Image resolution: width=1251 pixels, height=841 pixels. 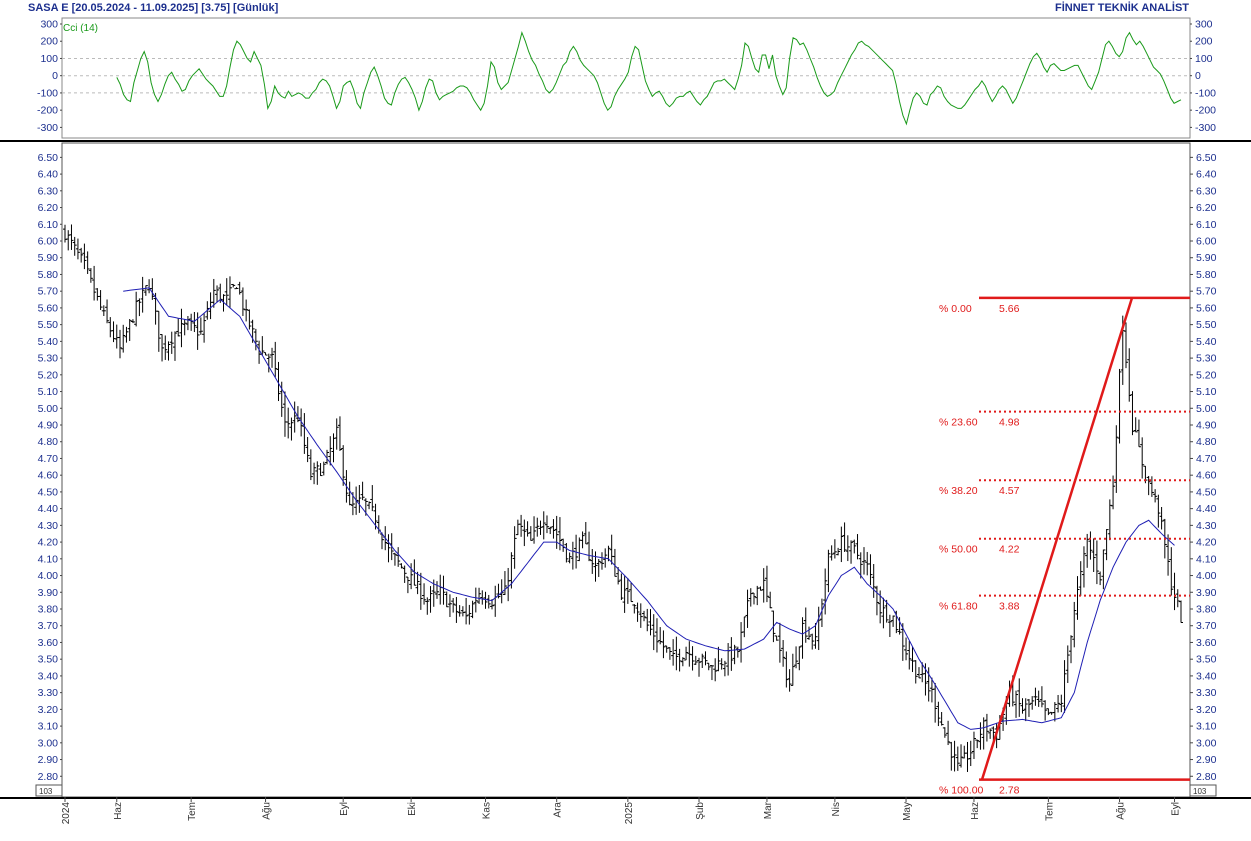 I want to click on price-y-tick-label: 5.20, so click(x=48, y=375).